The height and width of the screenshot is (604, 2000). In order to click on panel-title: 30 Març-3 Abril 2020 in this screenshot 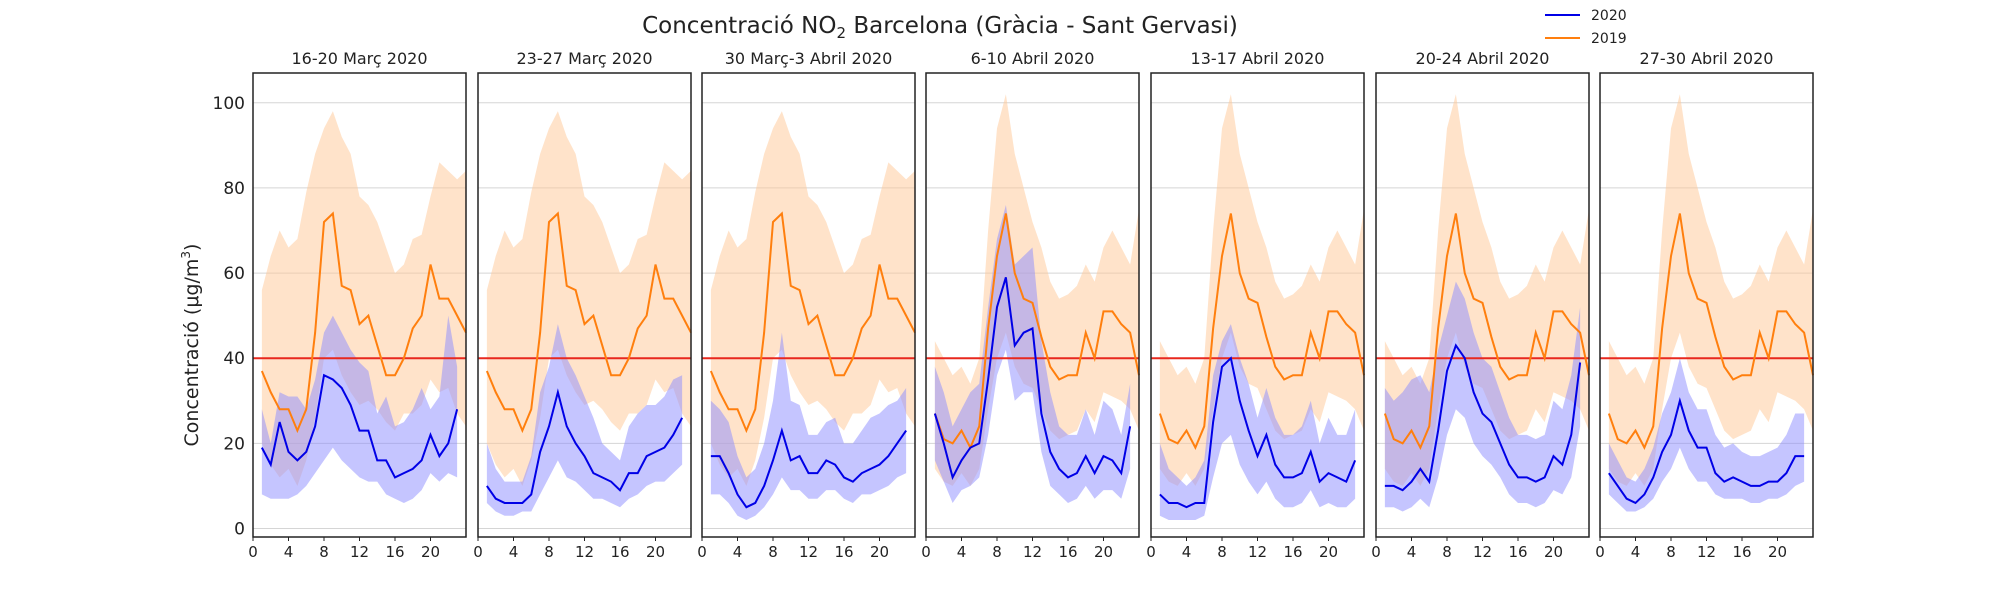, I will do `click(809, 58)`.